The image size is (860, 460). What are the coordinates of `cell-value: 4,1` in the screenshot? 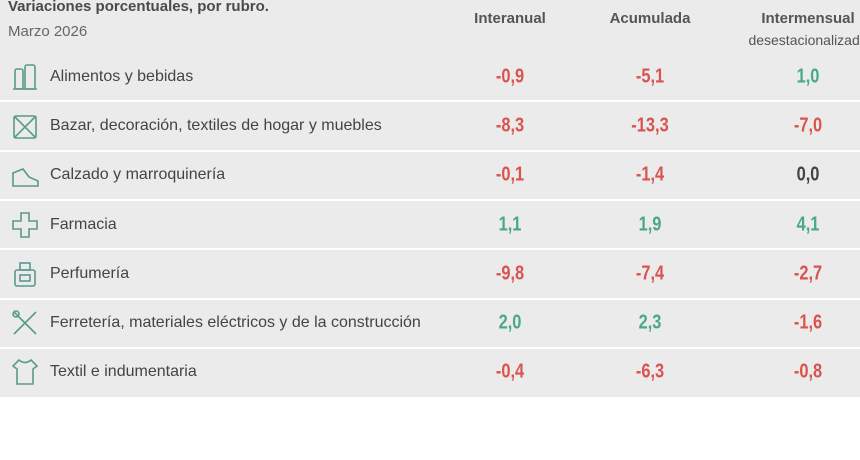 It's located at (808, 224).